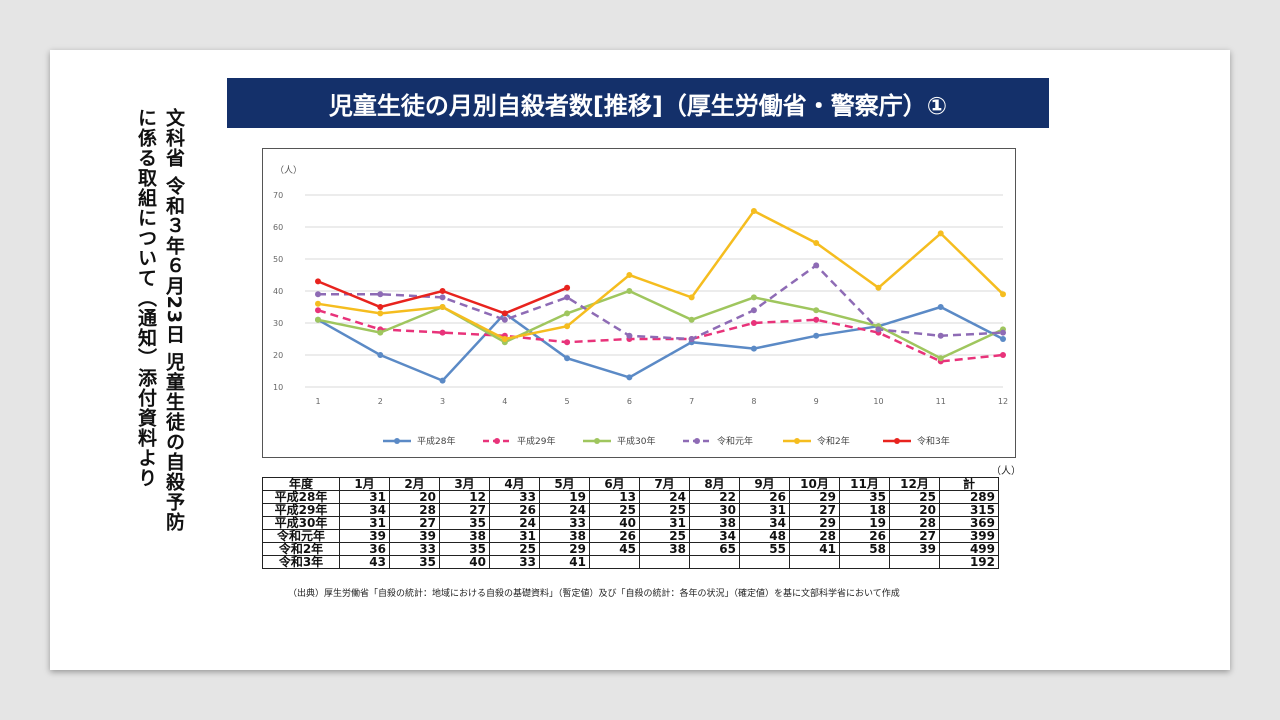  What do you see at coordinates (301, 562) in the screenshot?
I see `table-row-label: 令和3年` at bounding box center [301, 562].